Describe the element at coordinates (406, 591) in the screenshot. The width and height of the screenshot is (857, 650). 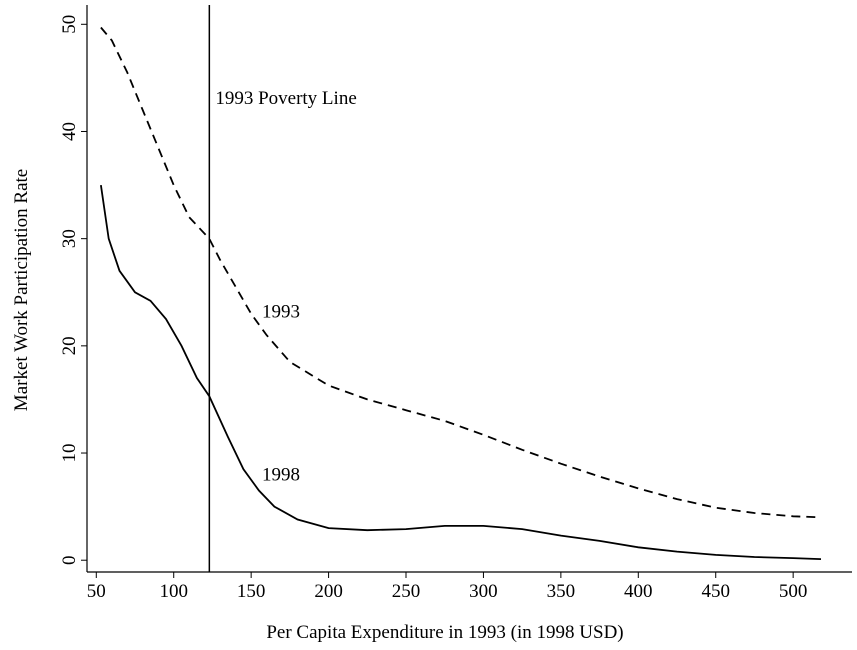
I see `x-tick-label: 250` at that location.